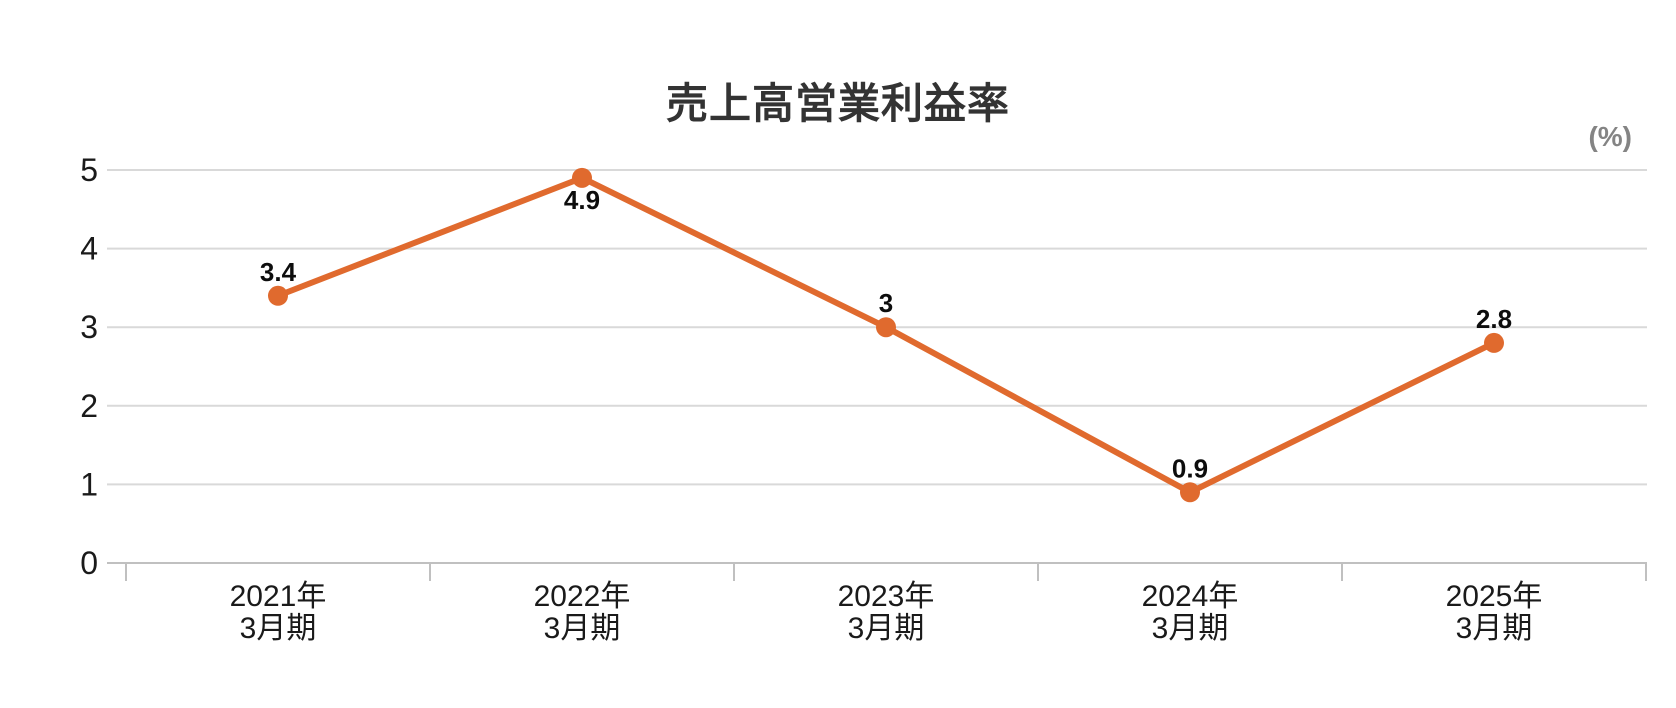 The height and width of the screenshot is (708, 1676). What do you see at coordinates (278, 272) in the screenshot?
I see `data-point-label: 3.4` at bounding box center [278, 272].